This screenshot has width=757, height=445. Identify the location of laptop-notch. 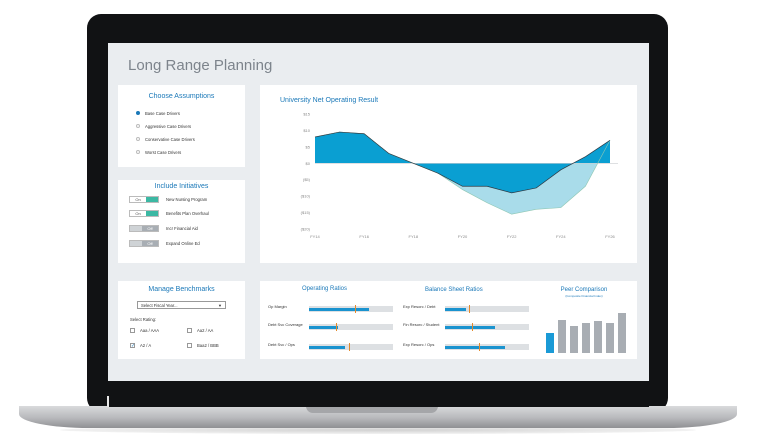
(372, 409).